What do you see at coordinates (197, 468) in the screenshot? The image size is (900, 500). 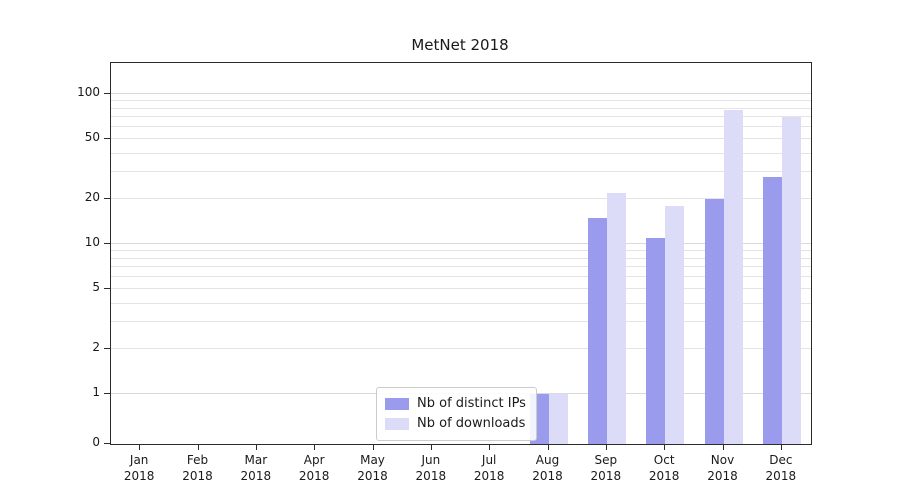 I see `x-axis-tick-label: Feb 2018` at bounding box center [197, 468].